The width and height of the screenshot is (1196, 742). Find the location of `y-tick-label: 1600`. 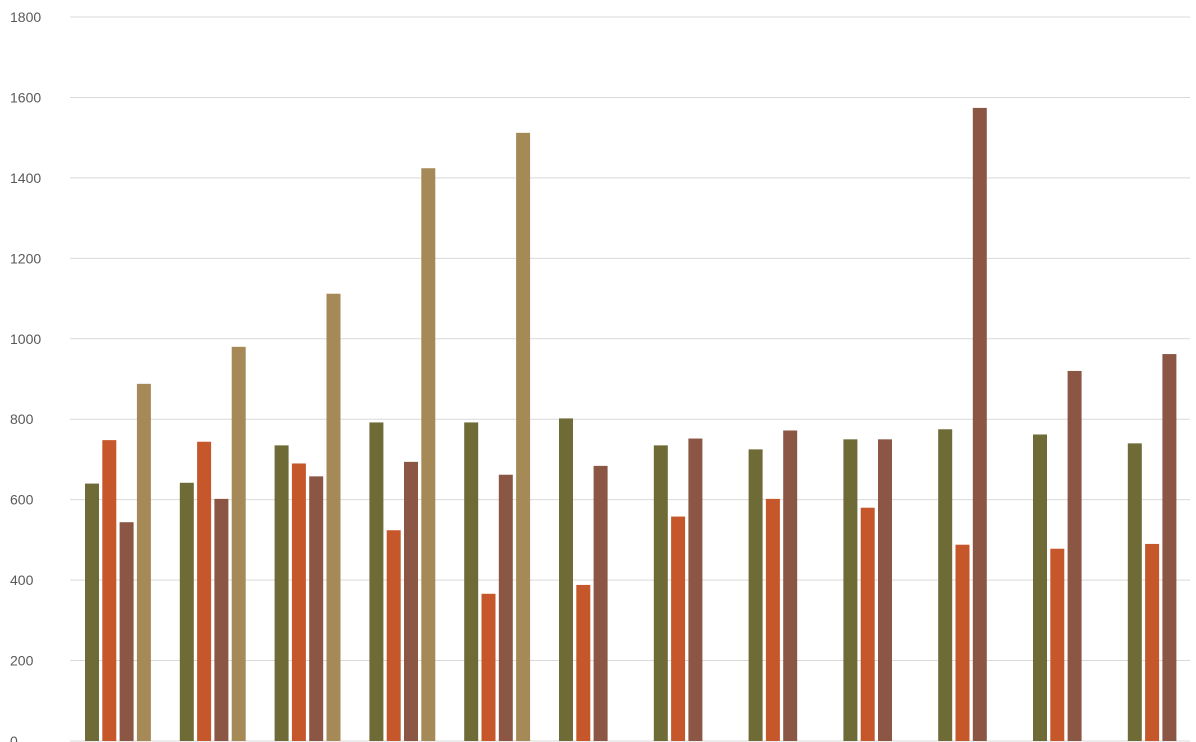

y-tick-label: 1600 is located at coordinates (25, 97).